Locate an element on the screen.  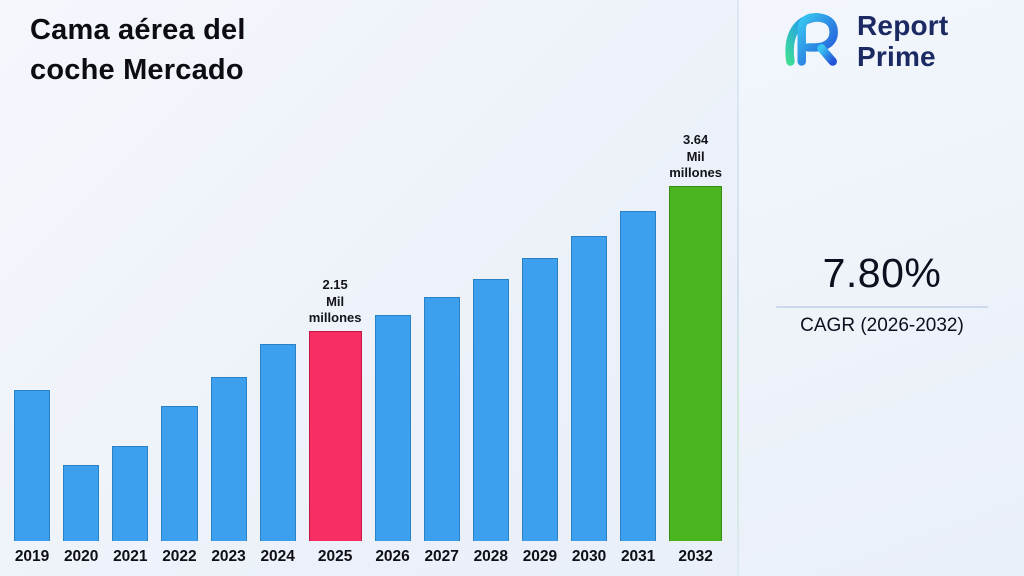
x-axis-label-2022: 2022 is located at coordinates (179, 556).